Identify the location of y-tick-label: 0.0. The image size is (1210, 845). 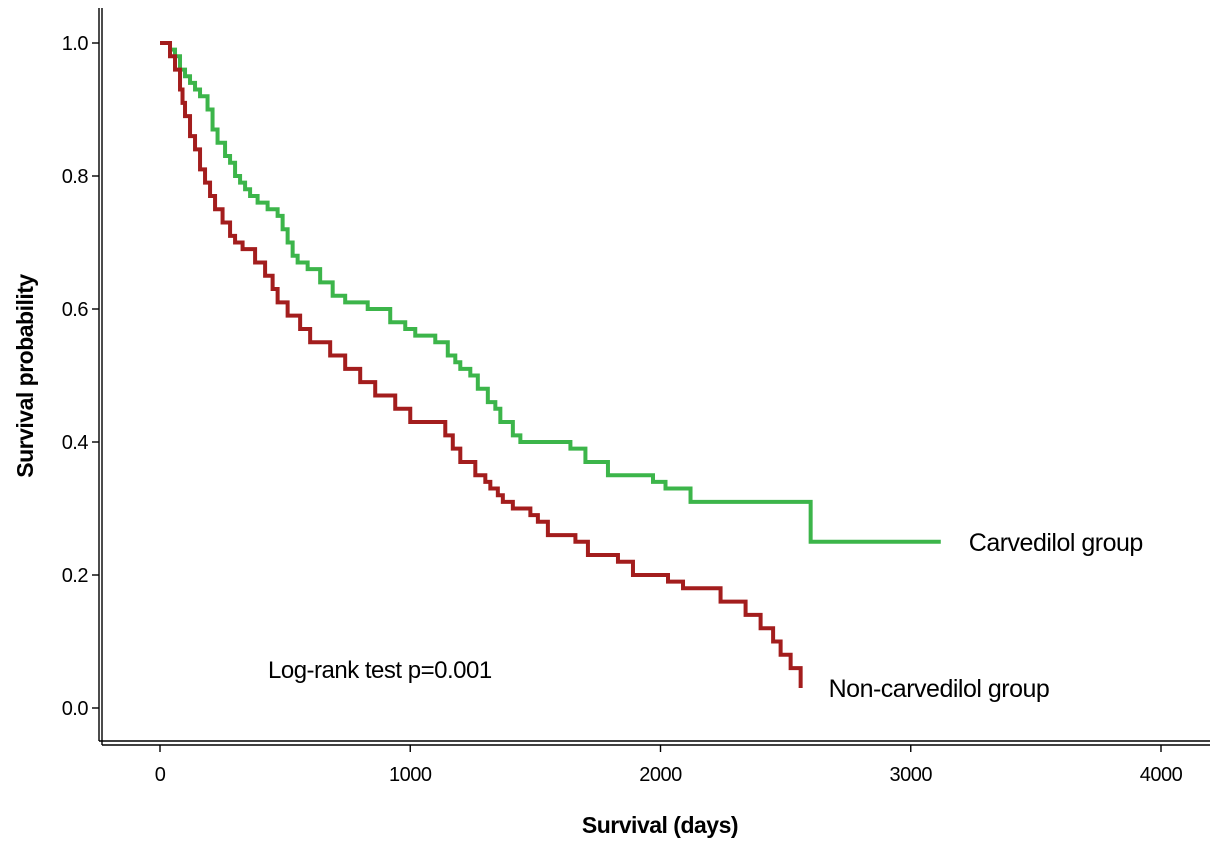
(75, 709).